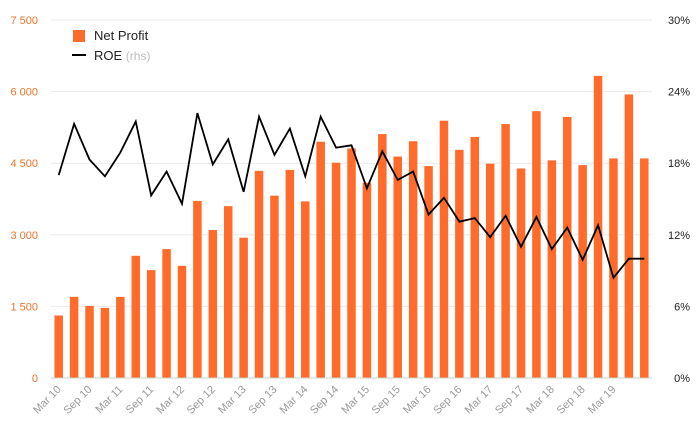 This screenshot has height=433, width=700. What do you see at coordinates (24, 236) in the screenshot?
I see `y-tick-label-left: 3 000` at bounding box center [24, 236].